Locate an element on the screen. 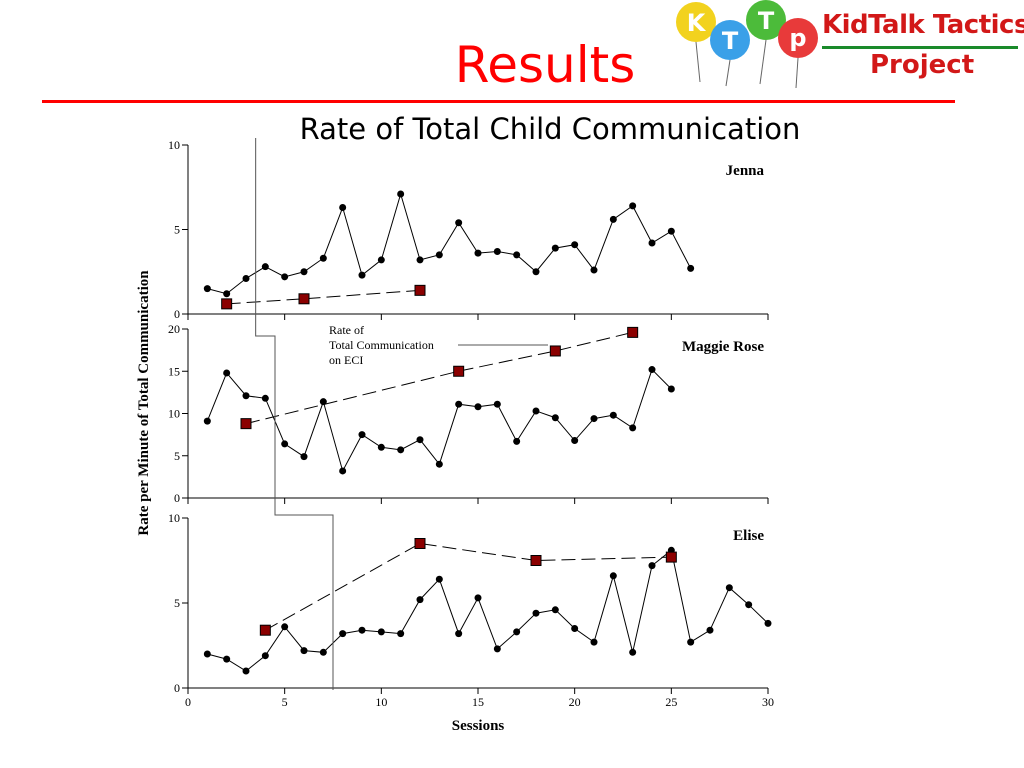 This screenshot has width=1024, height=768. x-tick-label: 20 is located at coordinates (575, 702).